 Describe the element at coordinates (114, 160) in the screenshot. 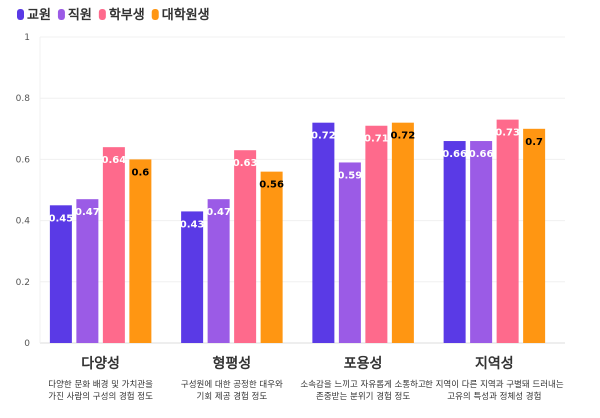

I see `data-label: 0.64` at that location.